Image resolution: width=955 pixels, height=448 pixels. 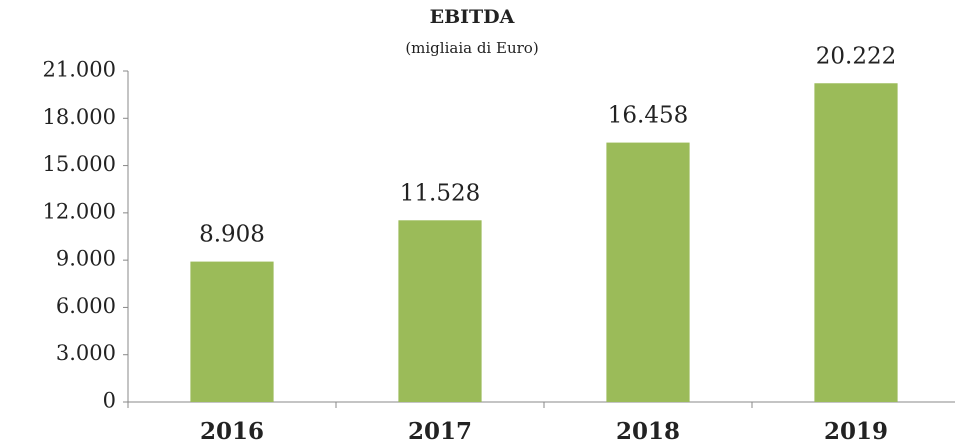 What do you see at coordinates (232, 235) in the screenshot?
I see `value-label: 8.908` at bounding box center [232, 235].